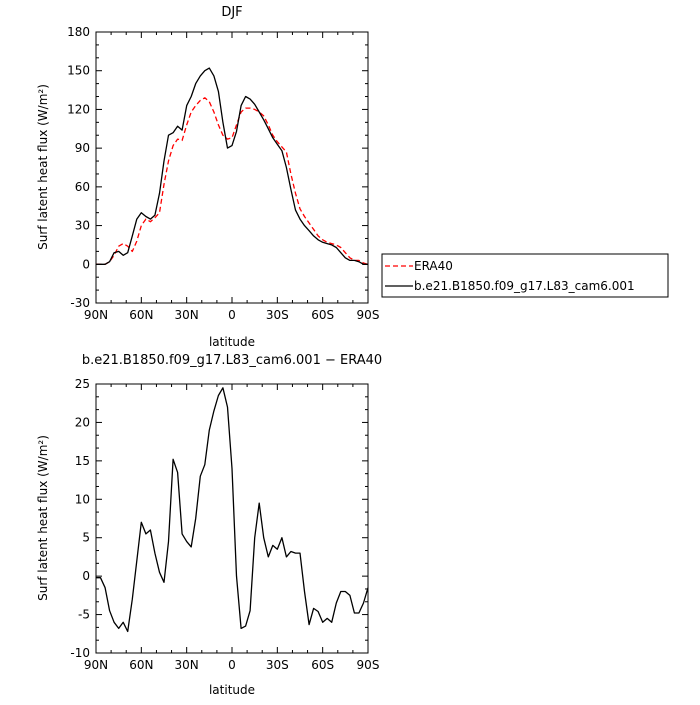  What do you see at coordinates (231, 12) in the screenshot?
I see `top-chart-title: DJF` at bounding box center [231, 12].